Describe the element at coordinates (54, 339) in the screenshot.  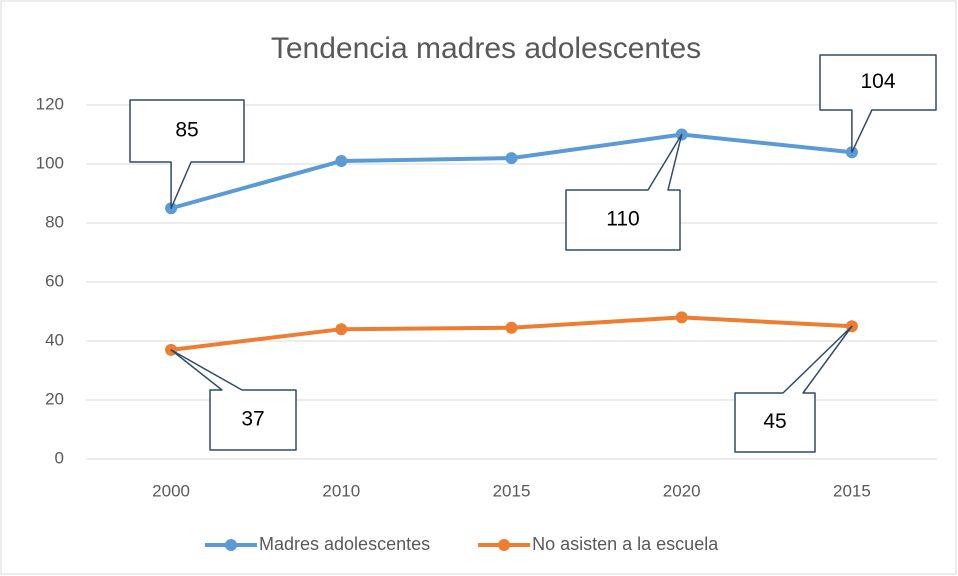
I see `y-tick-label: 40` at that location.